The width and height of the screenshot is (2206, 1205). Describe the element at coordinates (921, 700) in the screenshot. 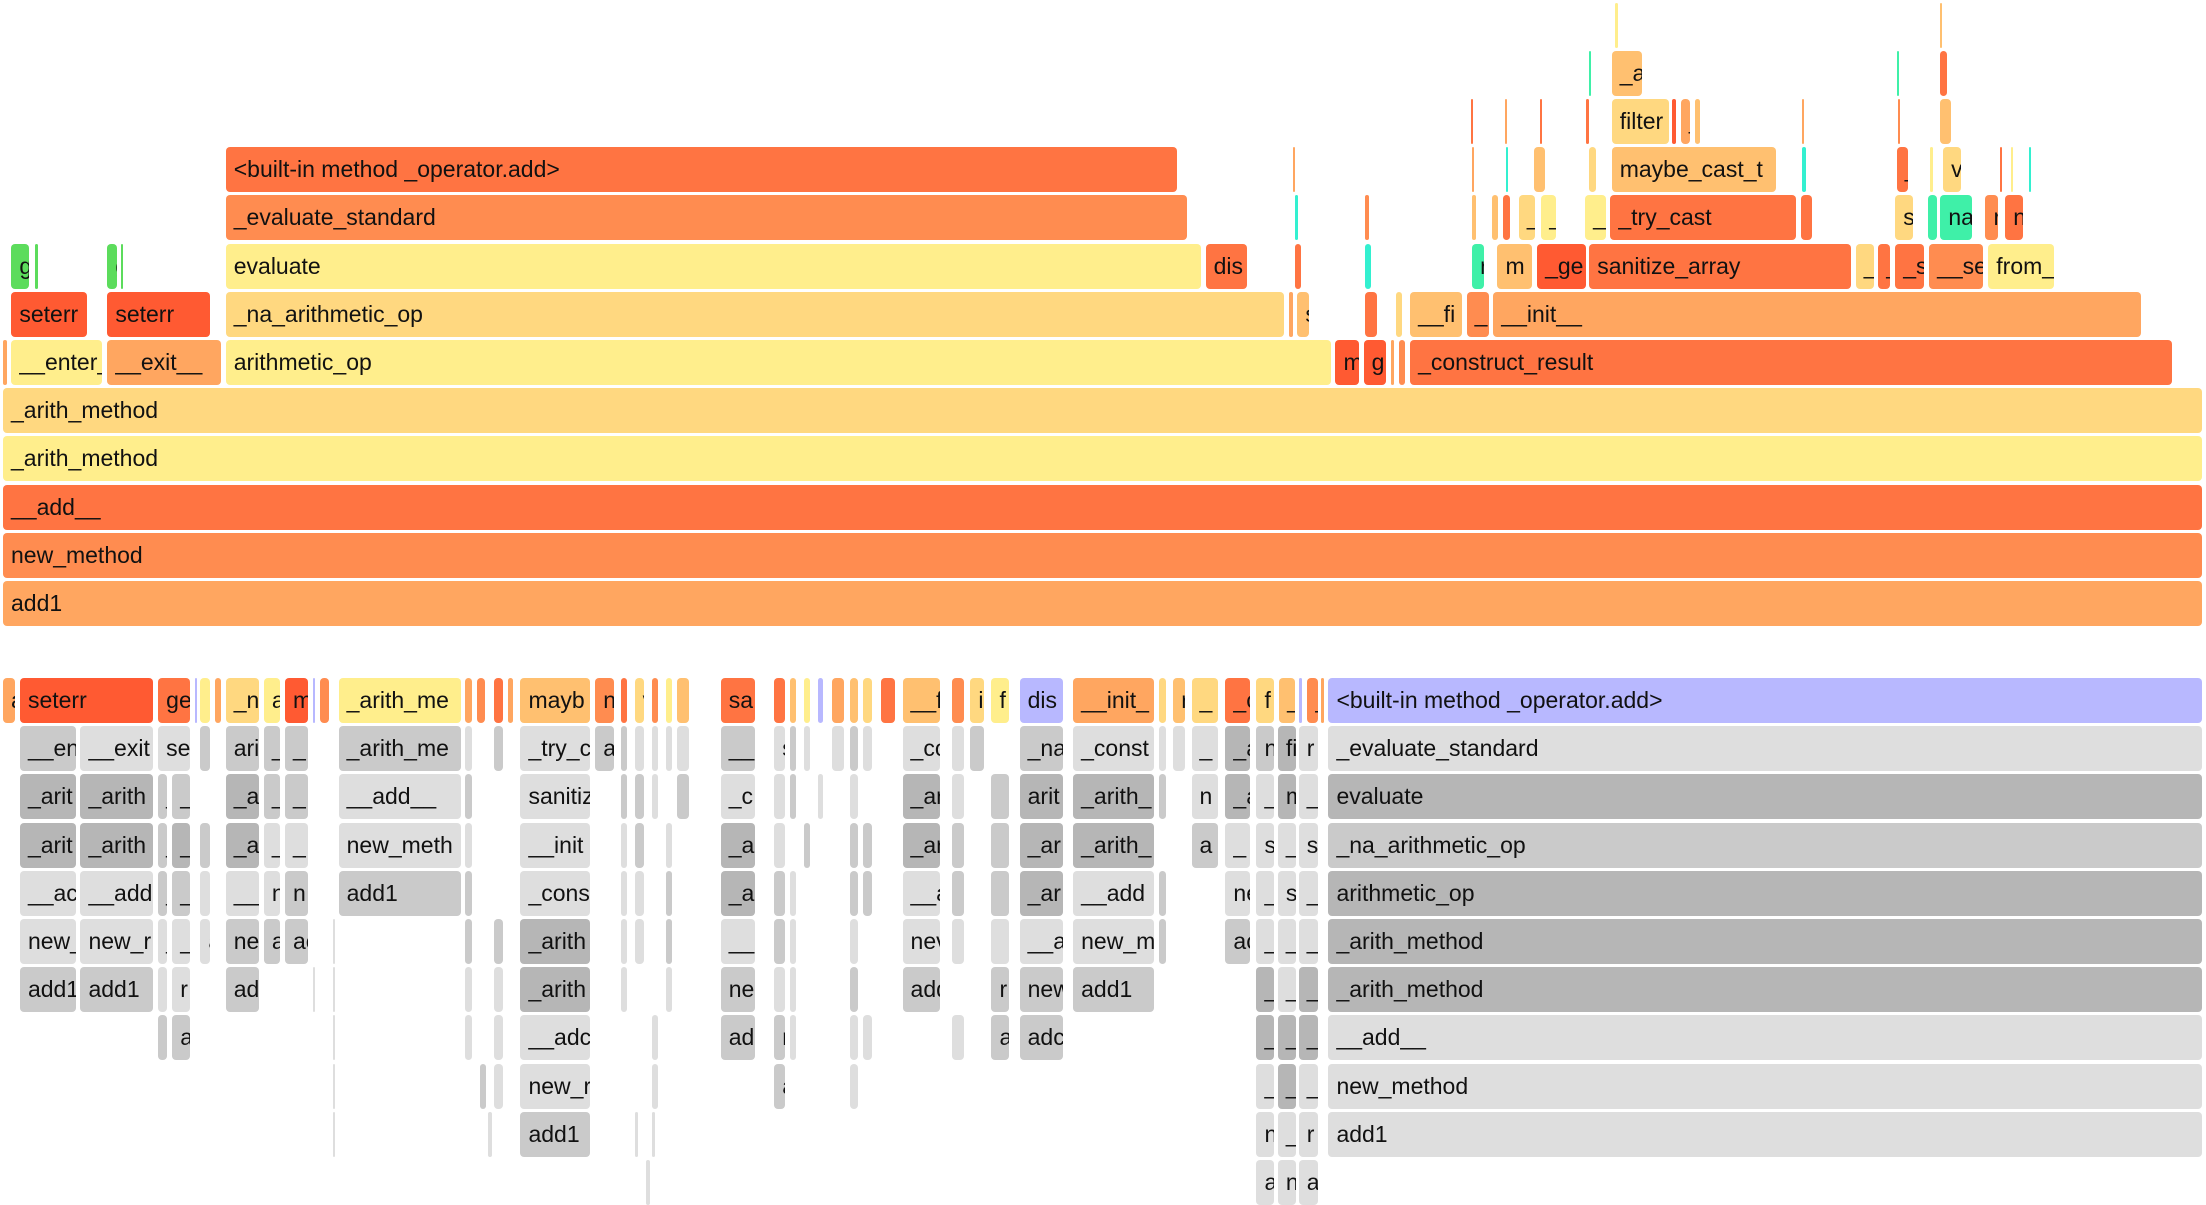

I see `icicle-frame: __f` at that location.